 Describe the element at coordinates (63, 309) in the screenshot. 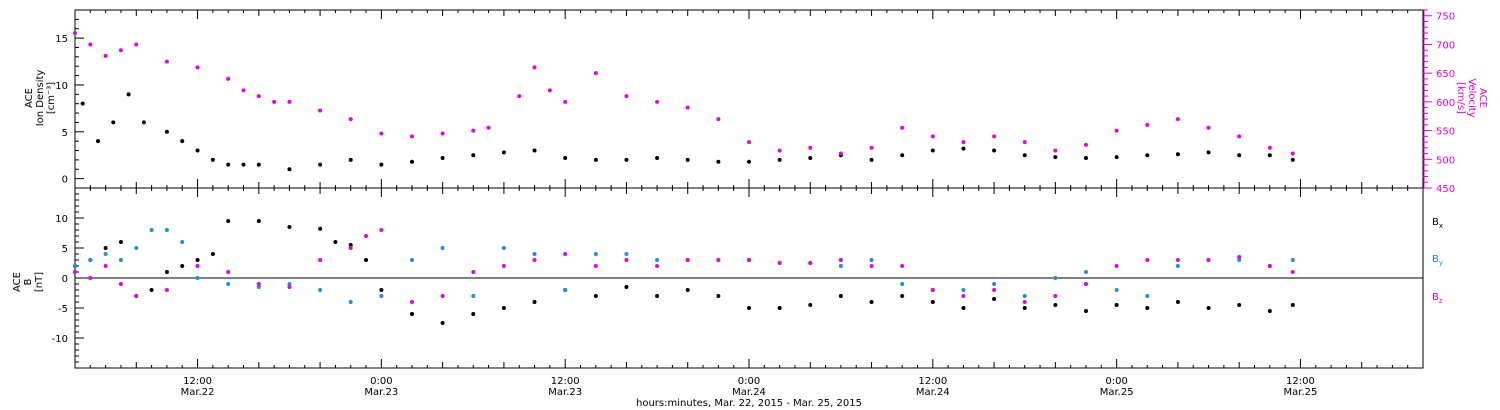

I see `b-tick-label: -5` at that location.